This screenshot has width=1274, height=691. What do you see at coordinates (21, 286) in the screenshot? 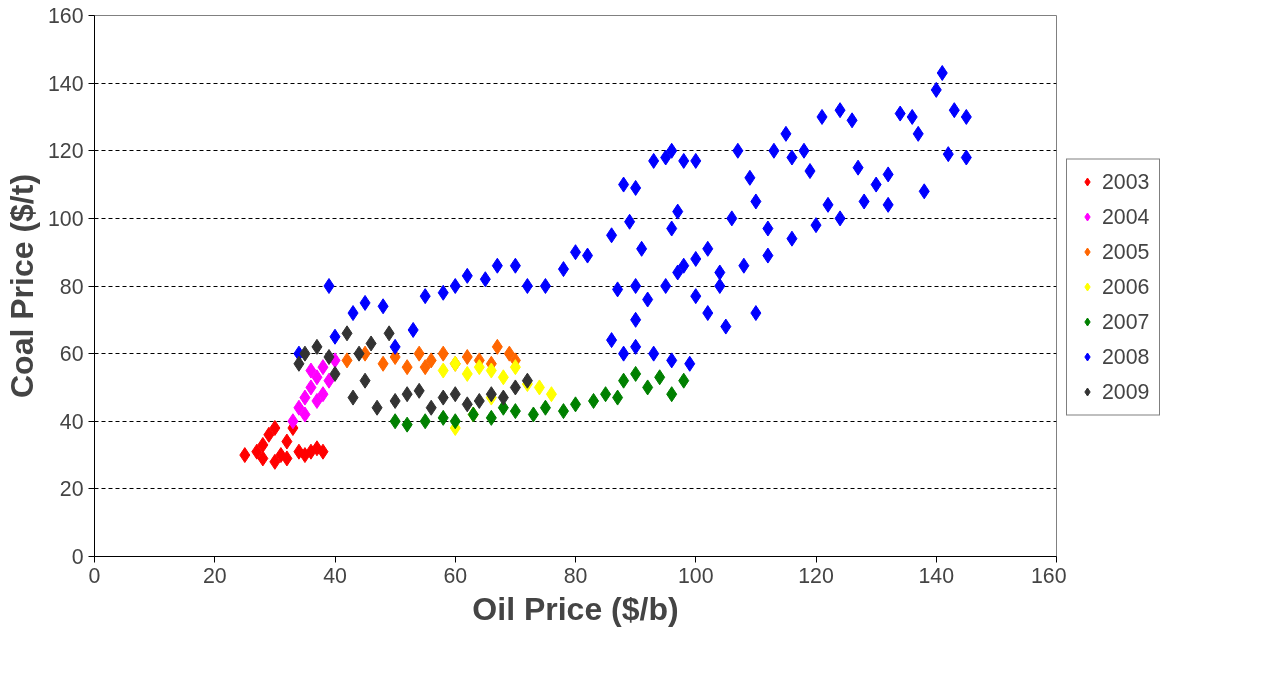
I see `y-axis-title: Coal Price ($/t)` at bounding box center [21, 286].